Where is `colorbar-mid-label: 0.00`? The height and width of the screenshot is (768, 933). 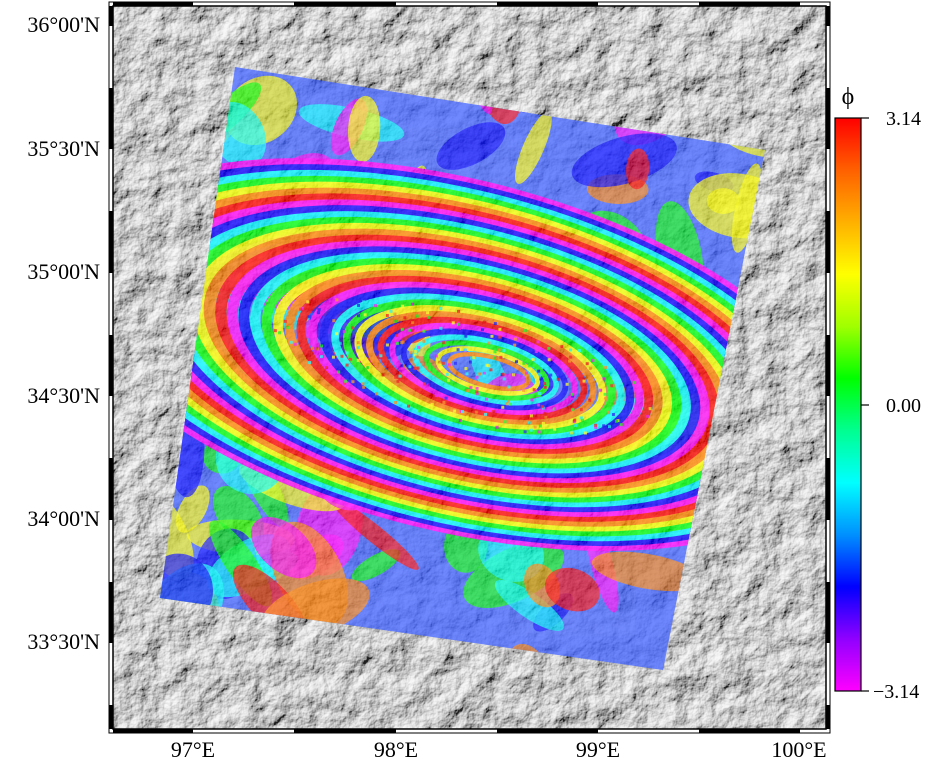
colorbar-mid-label: 0.00 is located at coordinates (903, 406).